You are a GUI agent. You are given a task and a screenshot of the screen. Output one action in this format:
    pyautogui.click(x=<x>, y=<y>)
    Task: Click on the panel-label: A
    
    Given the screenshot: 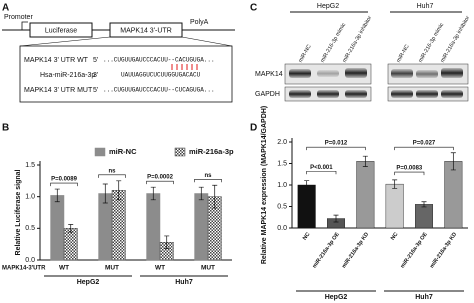 What is the action you would take?
    pyautogui.click(x=5, y=8)
    